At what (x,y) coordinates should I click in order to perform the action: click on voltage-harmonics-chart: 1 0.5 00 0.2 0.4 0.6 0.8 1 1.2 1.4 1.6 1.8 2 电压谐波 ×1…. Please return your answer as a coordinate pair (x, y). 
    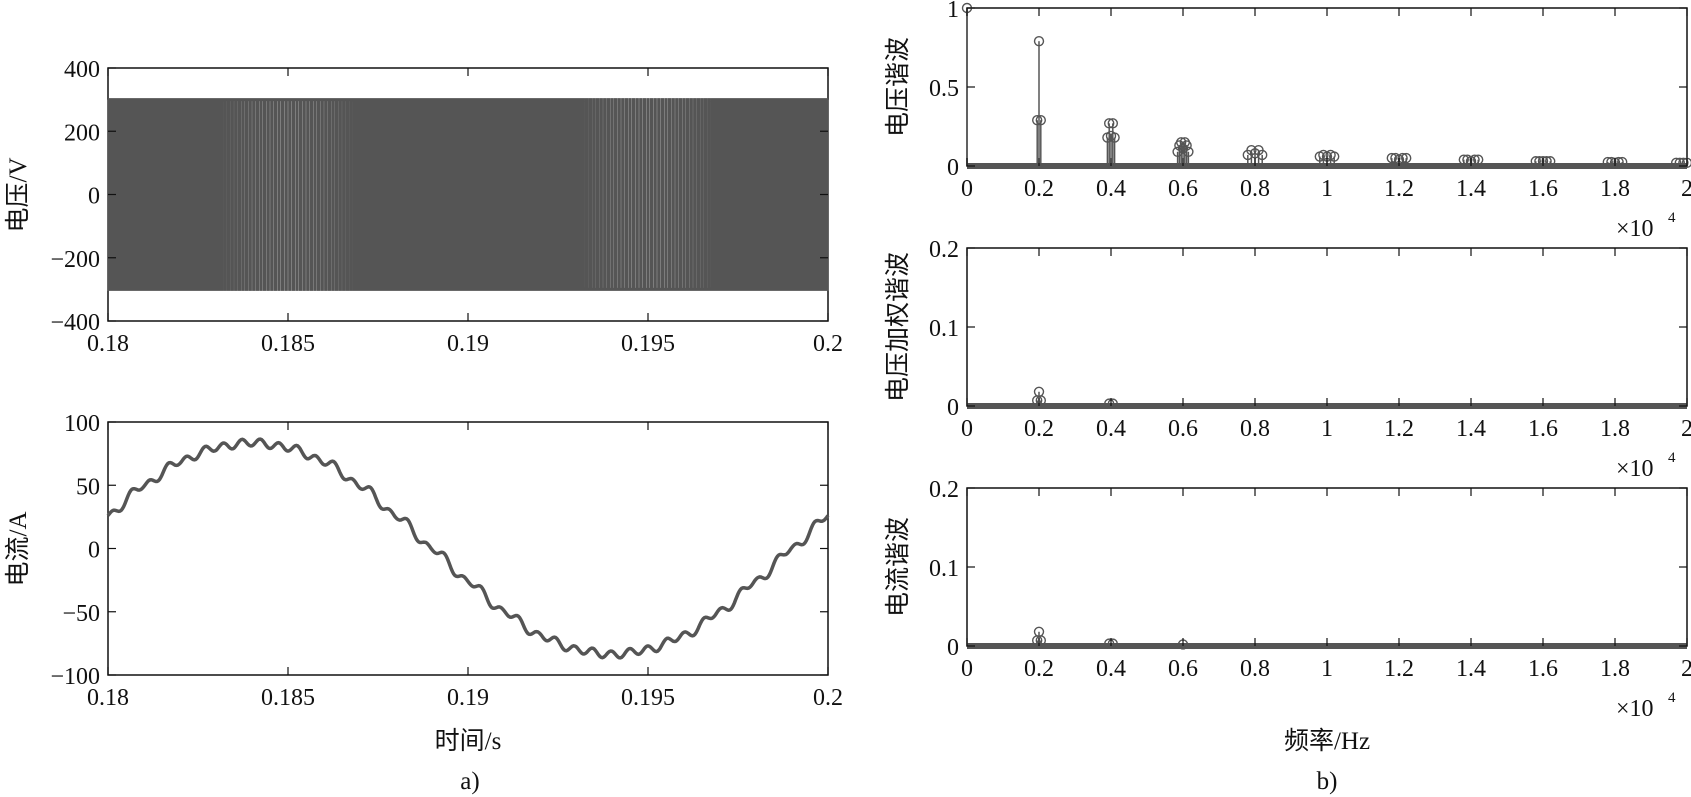
    Looking at the image, I should click on (1287, 121).